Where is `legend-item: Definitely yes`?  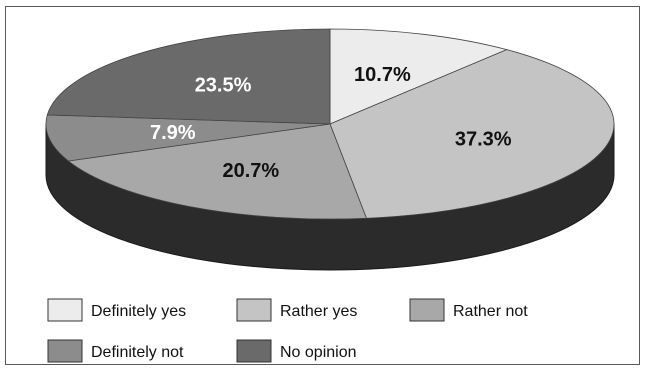 legend-item: Definitely yes is located at coordinates (116, 310).